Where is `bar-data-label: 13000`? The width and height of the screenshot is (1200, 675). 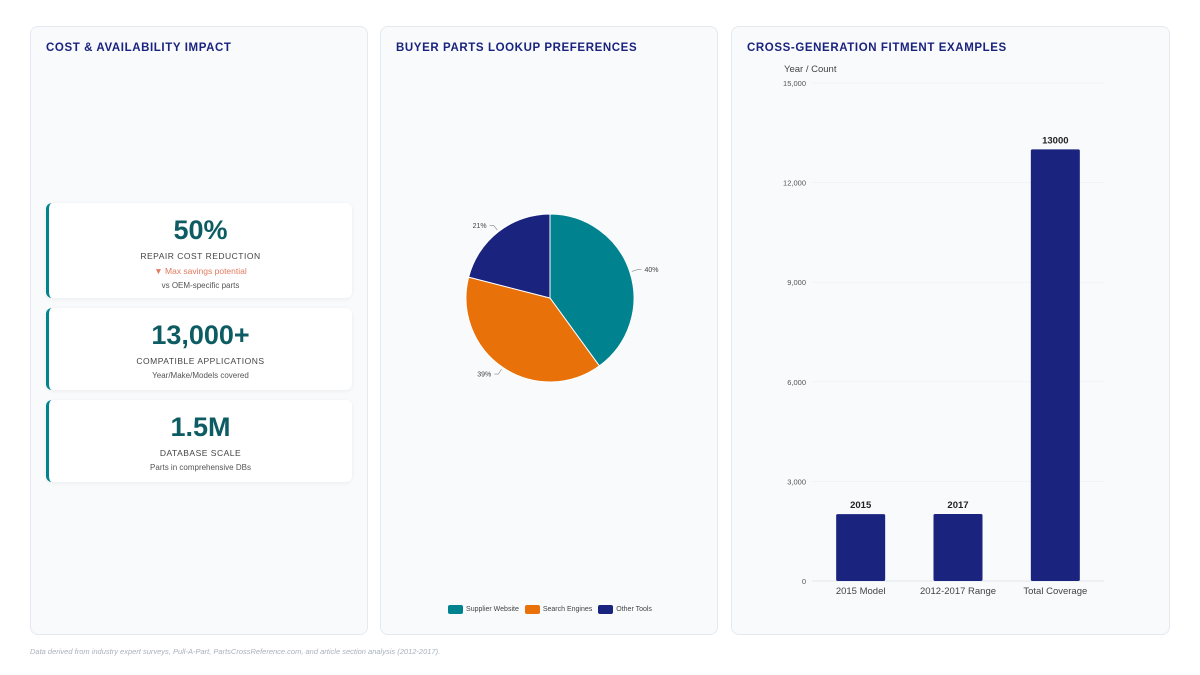 bar-data-label: 13000 is located at coordinates (1055, 140).